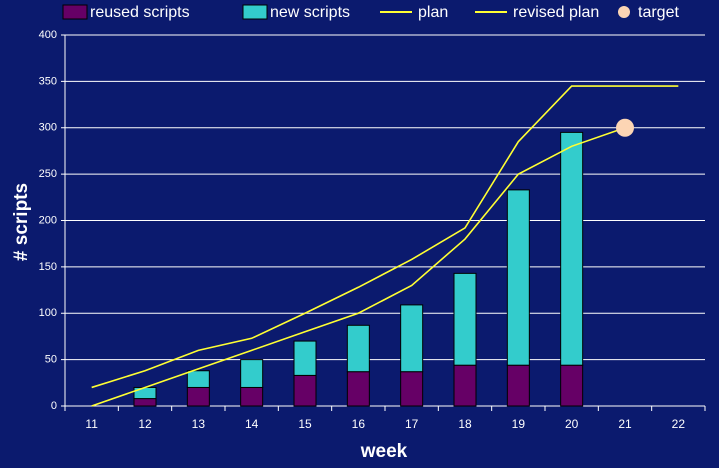 Image resolution: width=719 pixels, height=468 pixels. What do you see at coordinates (48, 174) in the screenshot?
I see `y-tick-label: 250` at bounding box center [48, 174].